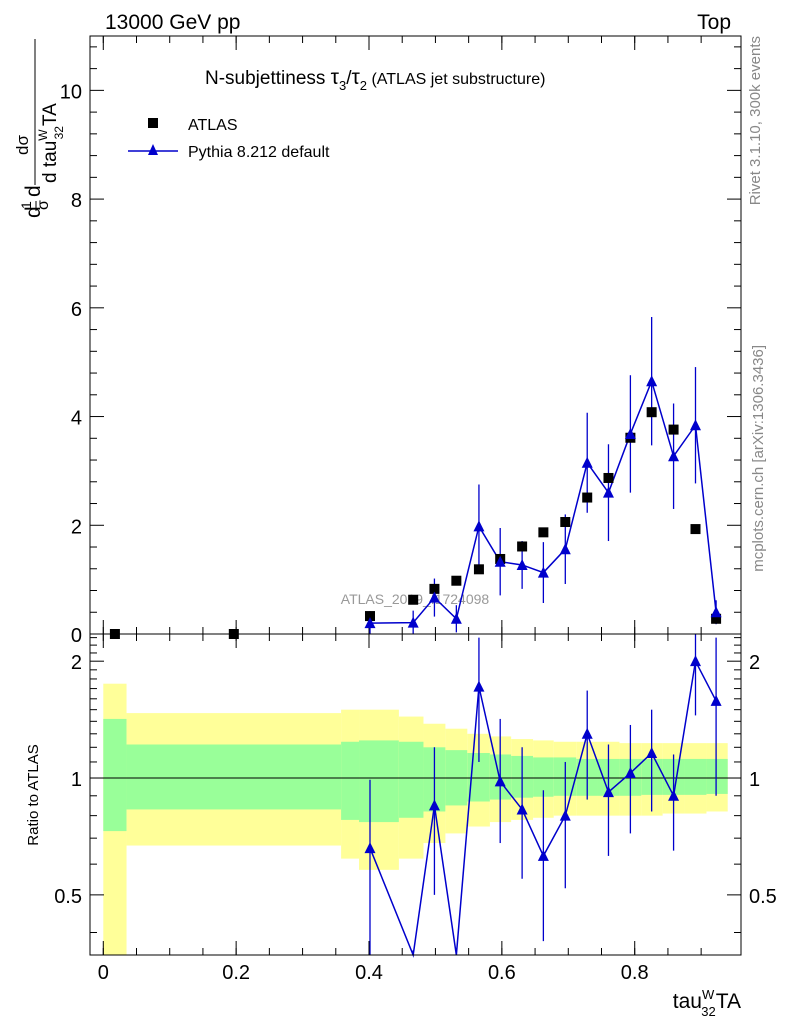 This screenshot has width=786, height=1024. What do you see at coordinates (755, 120) in the screenshot?
I see `rivet-label: Rivet 3.1.10, 300k events` at bounding box center [755, 120].